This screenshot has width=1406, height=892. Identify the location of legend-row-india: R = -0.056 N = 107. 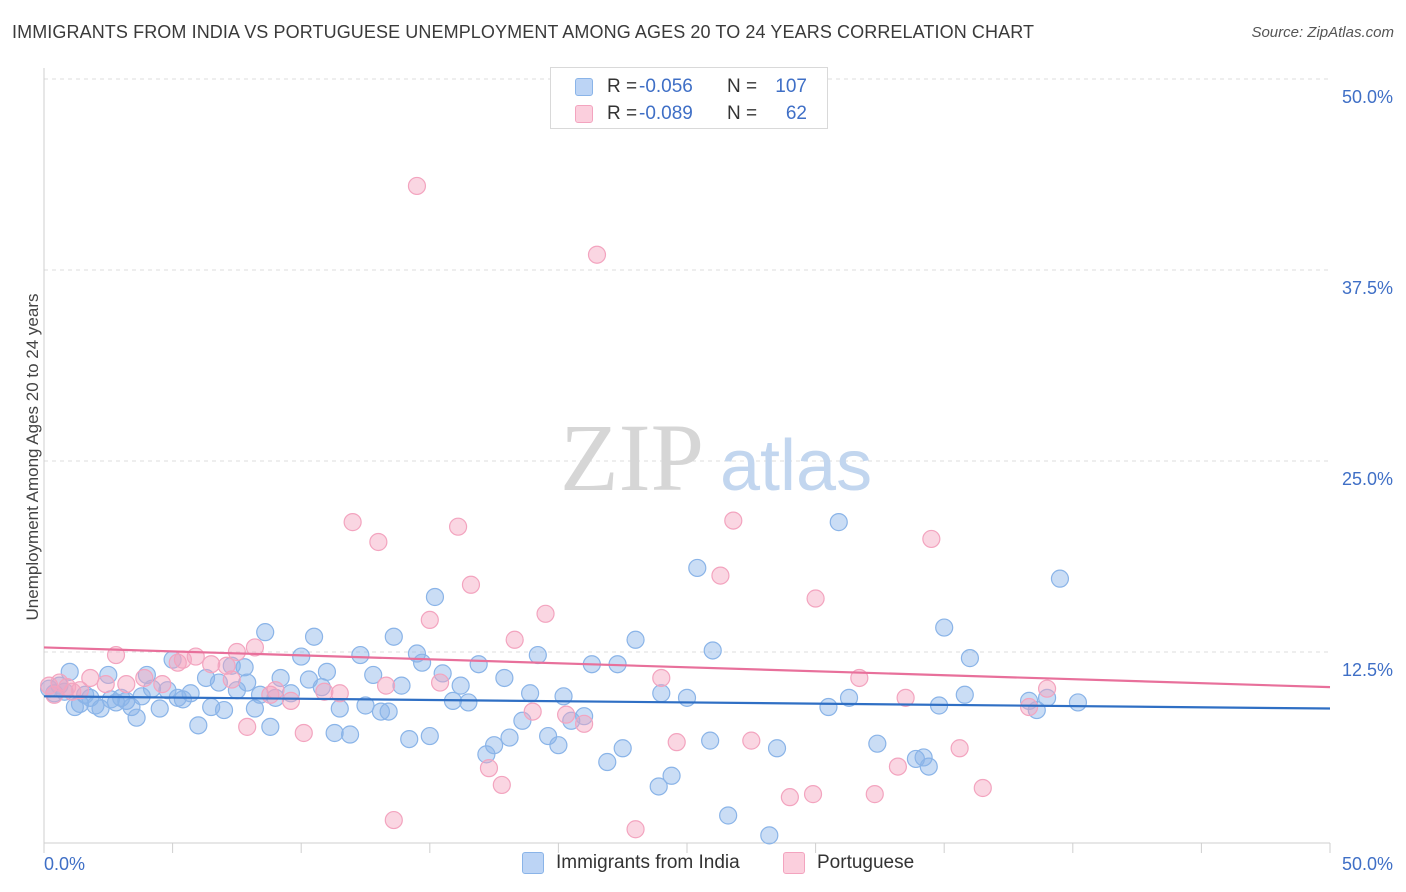
(691, 87).